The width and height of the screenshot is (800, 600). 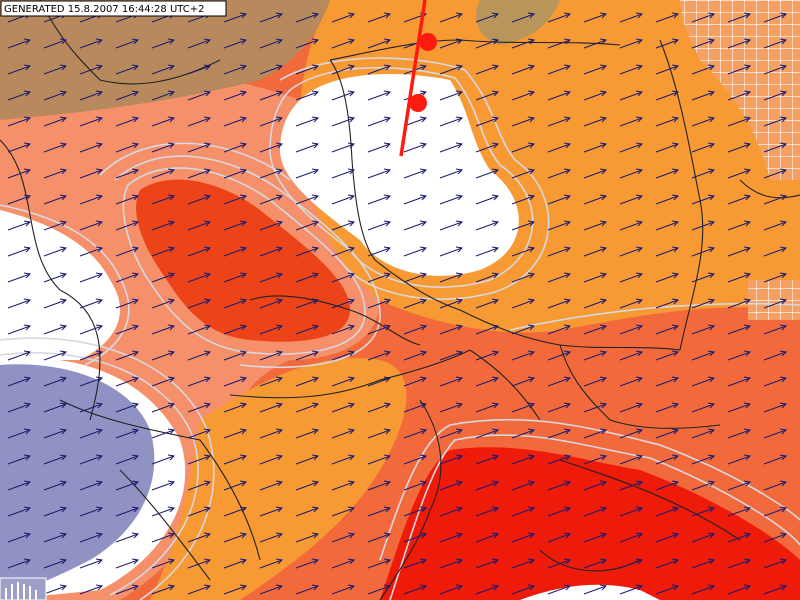 I want to click on stamp-box, so click(x=113, y=8).